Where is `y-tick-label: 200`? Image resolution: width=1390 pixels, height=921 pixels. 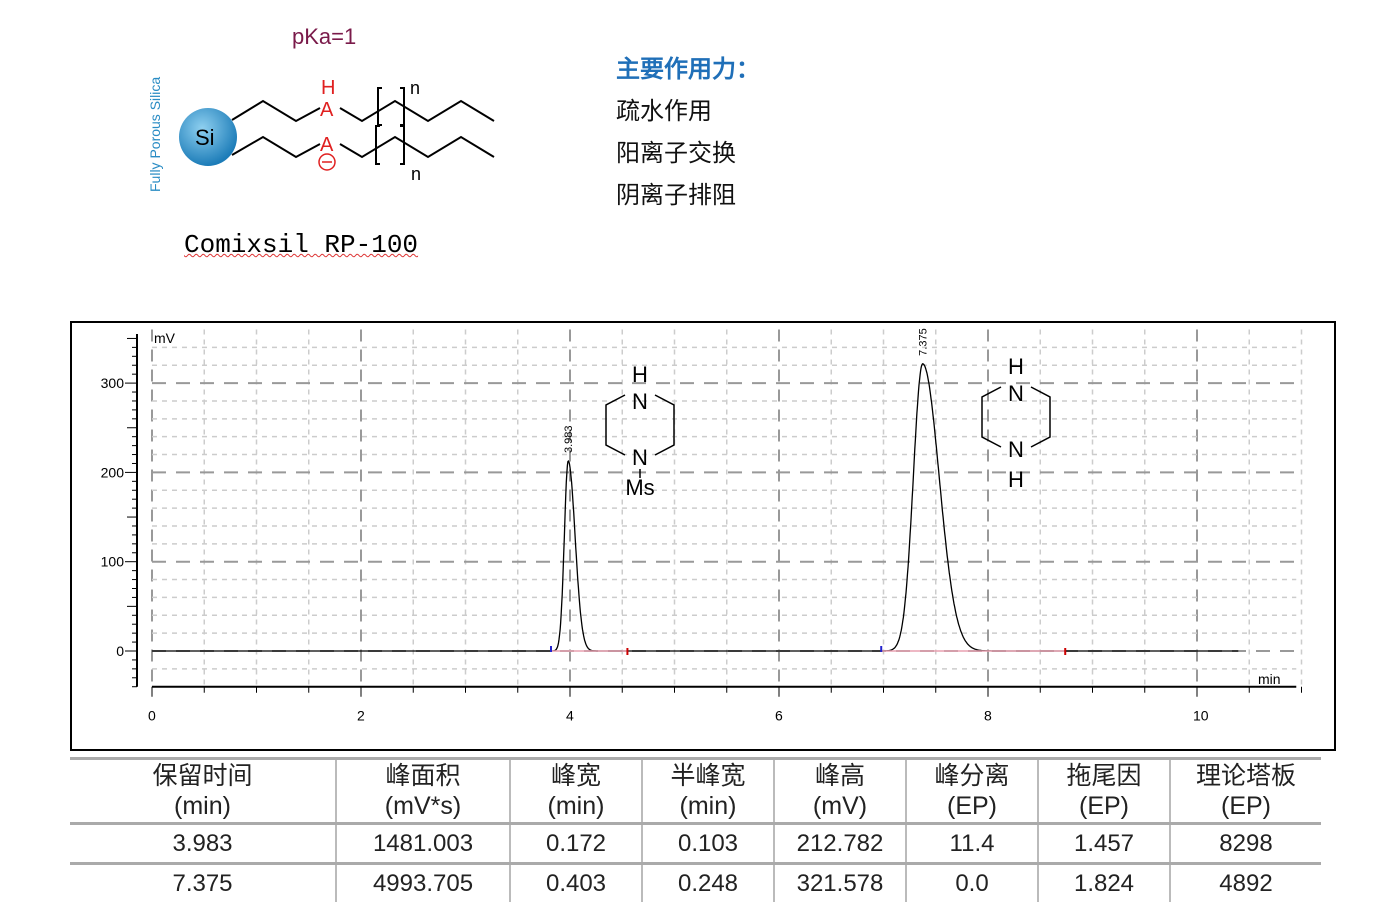 y-tick-label: 200 is located at coordinates (113, 472).